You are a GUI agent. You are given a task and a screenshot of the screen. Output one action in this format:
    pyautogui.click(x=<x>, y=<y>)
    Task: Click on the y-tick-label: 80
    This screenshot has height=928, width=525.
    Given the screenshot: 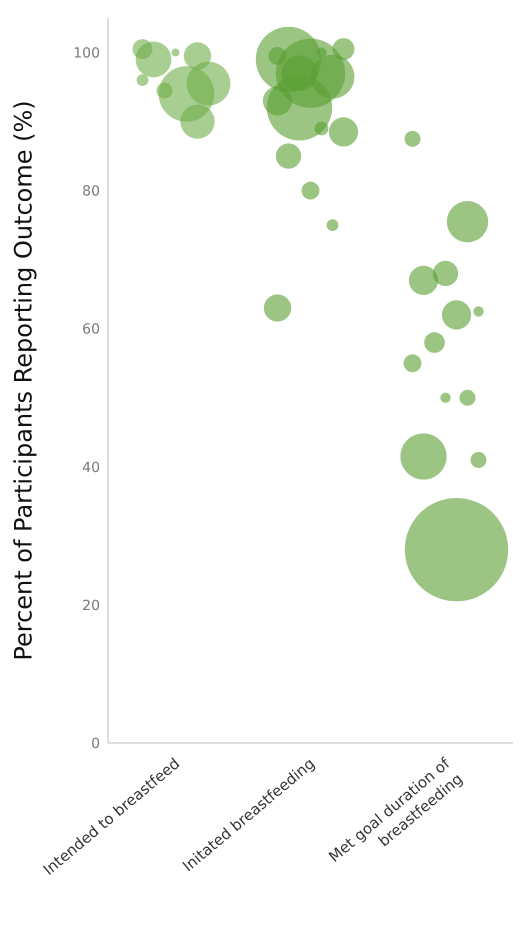 What is the action you would take?
    pyautogui.click(x=91, y=192)
    